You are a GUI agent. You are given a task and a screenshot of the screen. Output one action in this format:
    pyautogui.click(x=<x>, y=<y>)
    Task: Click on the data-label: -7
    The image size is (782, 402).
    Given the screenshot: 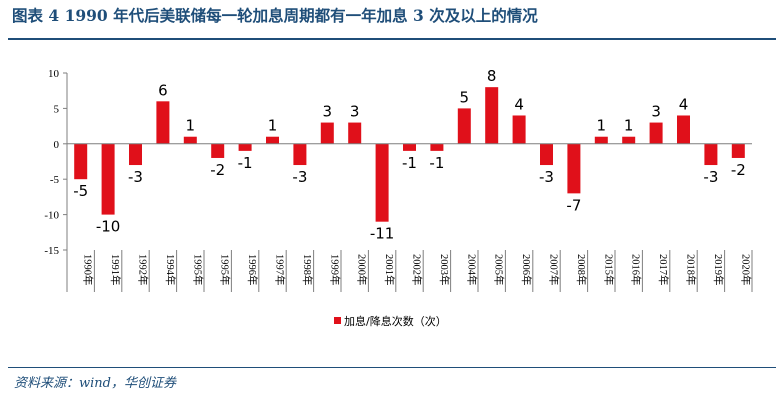 What is the action you would take?
    pyautogui.click(x=573, y=205)
    